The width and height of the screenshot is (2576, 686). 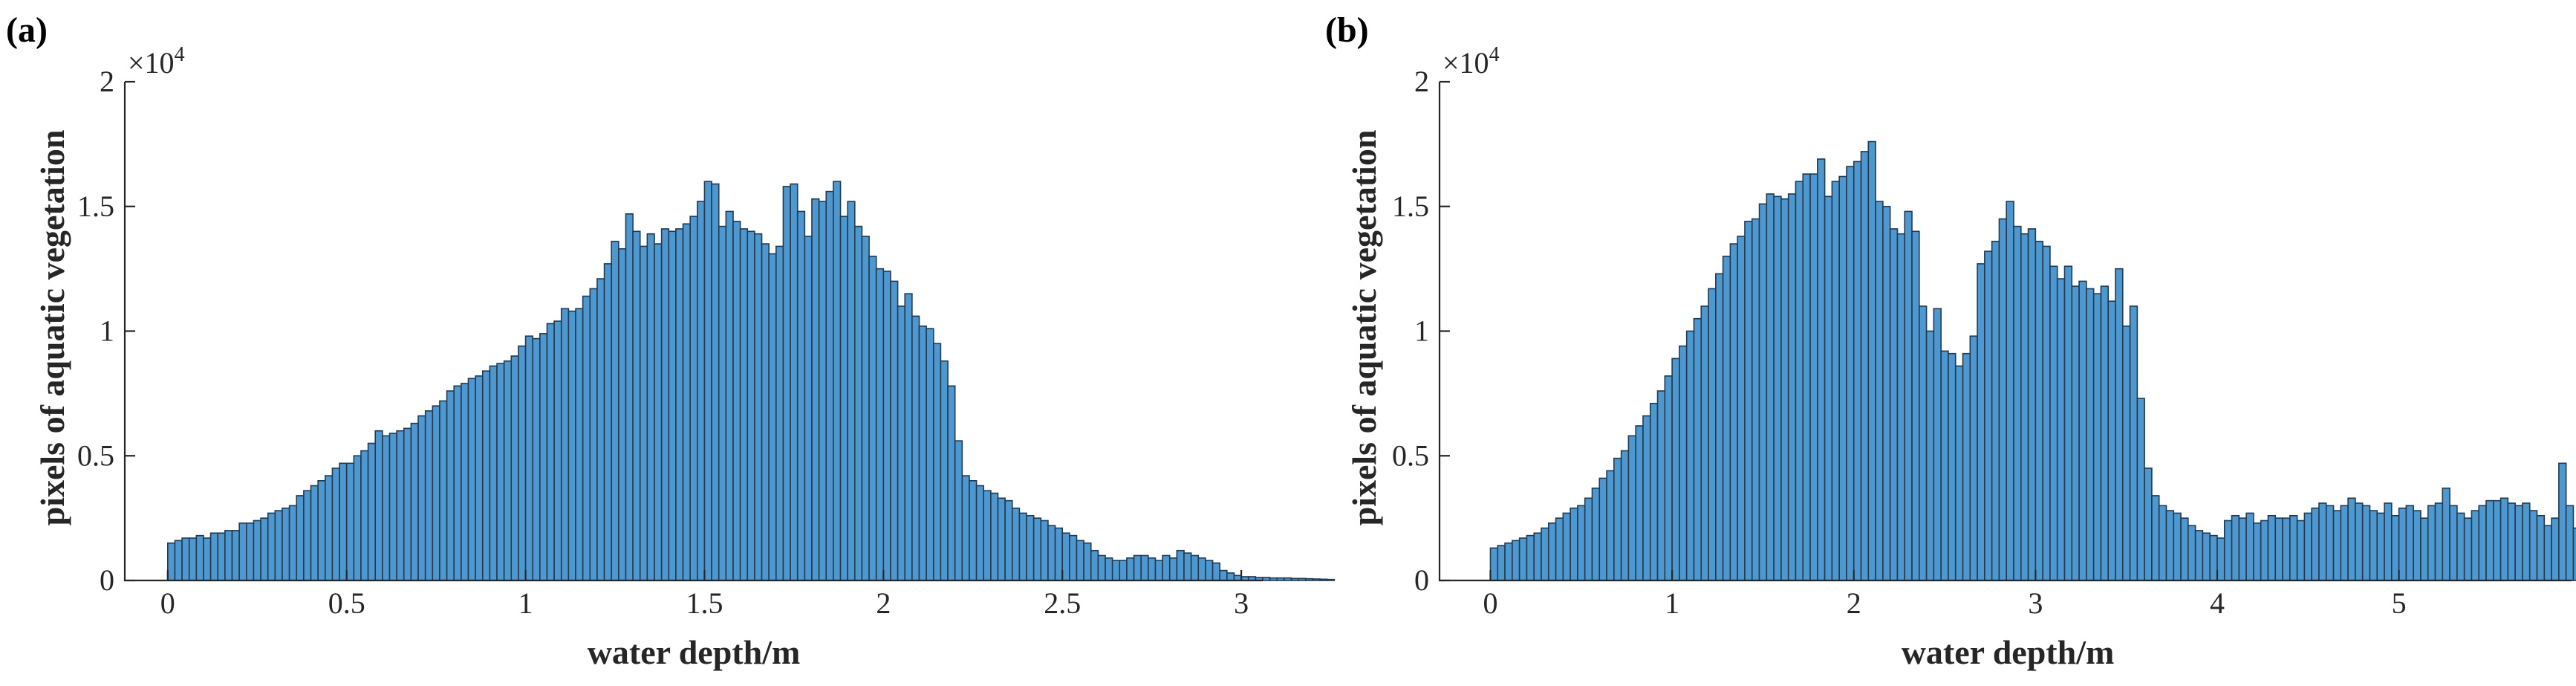 What do you see at coordinates (1422, 81) in the screenshot?
I see `panel-b-ytick-label: 2` at bounding box center [1422, 81].